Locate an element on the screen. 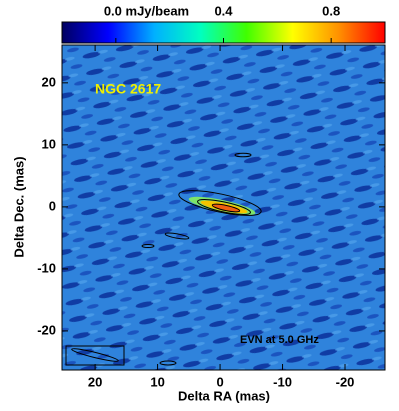 The width and height of the screenshot is (399, 411). y-tick-label: 0 is located at coordinates (52, 205).